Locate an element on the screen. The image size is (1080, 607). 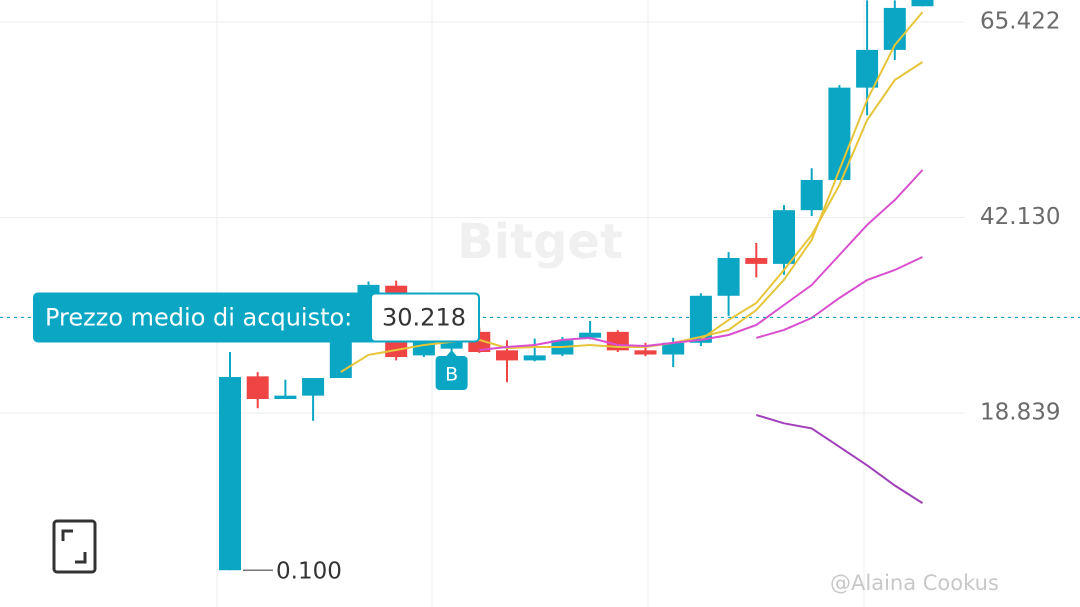
credit: @Alaina Cookus is located at coordinates (914, 583).